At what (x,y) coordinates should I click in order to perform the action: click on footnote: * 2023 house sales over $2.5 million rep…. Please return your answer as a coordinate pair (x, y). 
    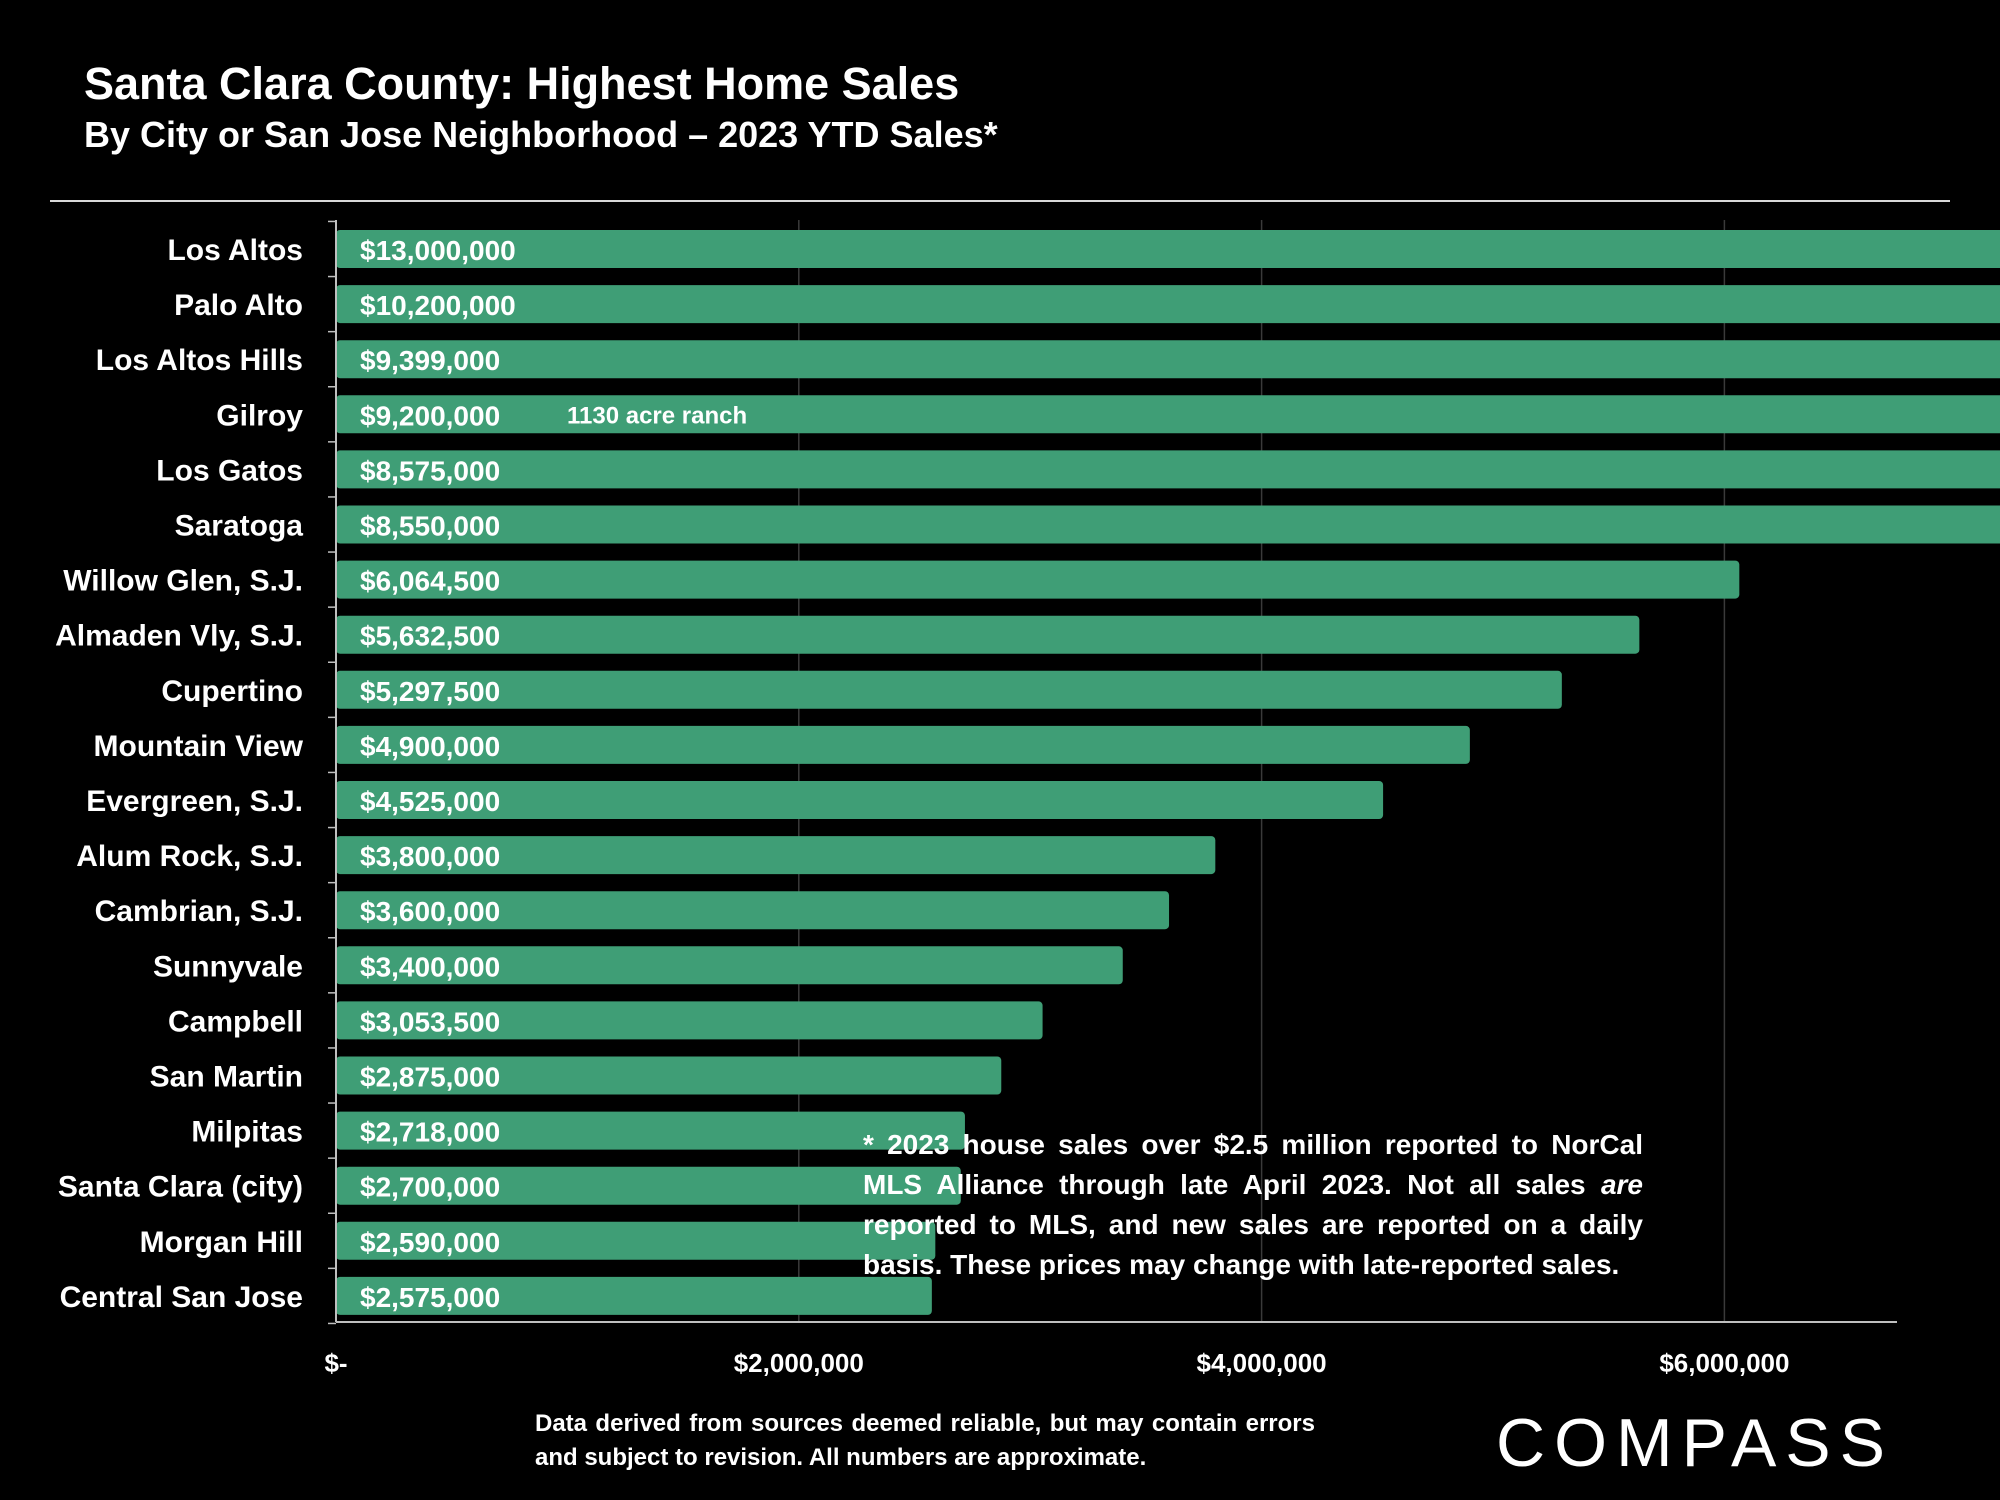
    Looking at the image, I should click on (1253, 1205).